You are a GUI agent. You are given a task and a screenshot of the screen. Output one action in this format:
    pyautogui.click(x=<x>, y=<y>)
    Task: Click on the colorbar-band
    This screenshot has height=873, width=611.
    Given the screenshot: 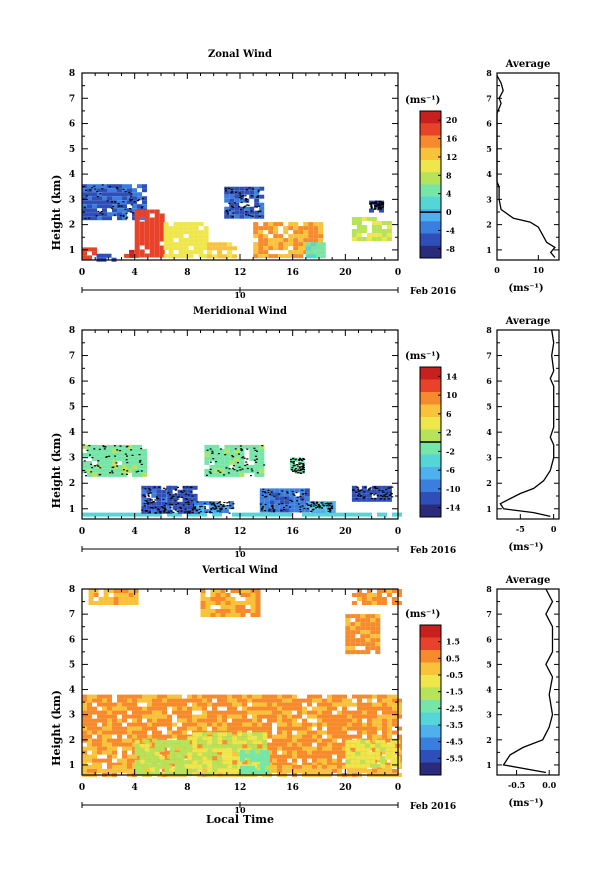 What is the action you would take?
    pyautogui.click(x=430, y=191)
    